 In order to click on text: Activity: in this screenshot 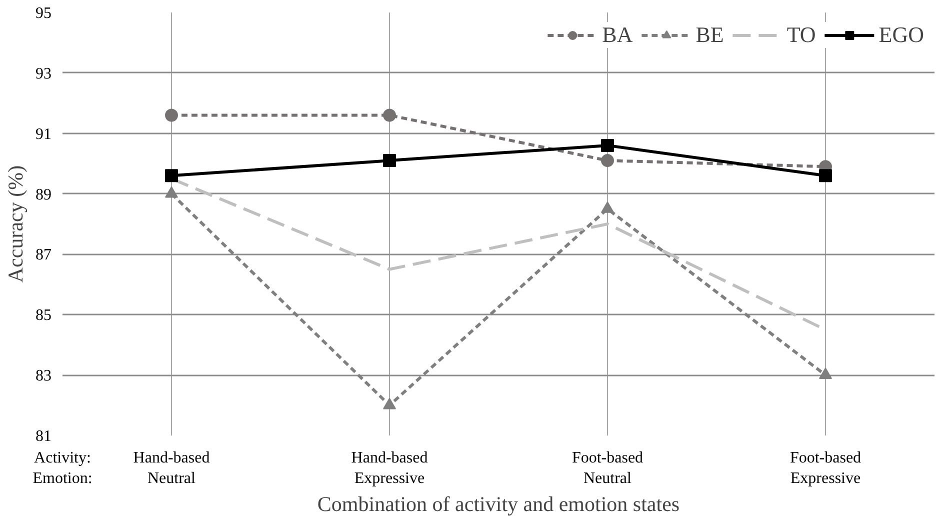, I will do `click(62, 458)`.